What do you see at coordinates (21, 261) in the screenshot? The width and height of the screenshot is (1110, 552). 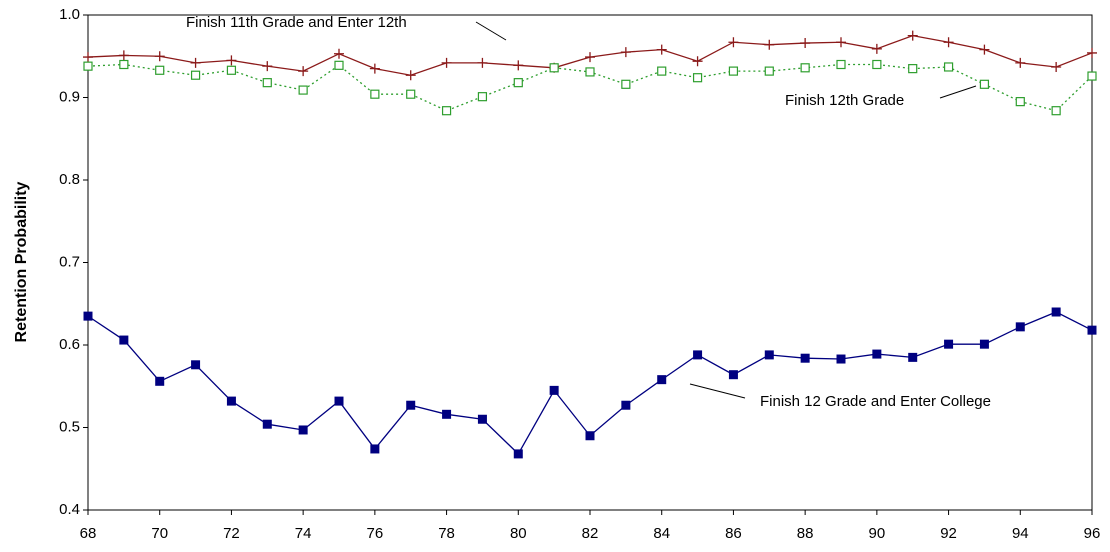 I see `y-axis-label: Retention Probability` at bounding box center [21, 261].